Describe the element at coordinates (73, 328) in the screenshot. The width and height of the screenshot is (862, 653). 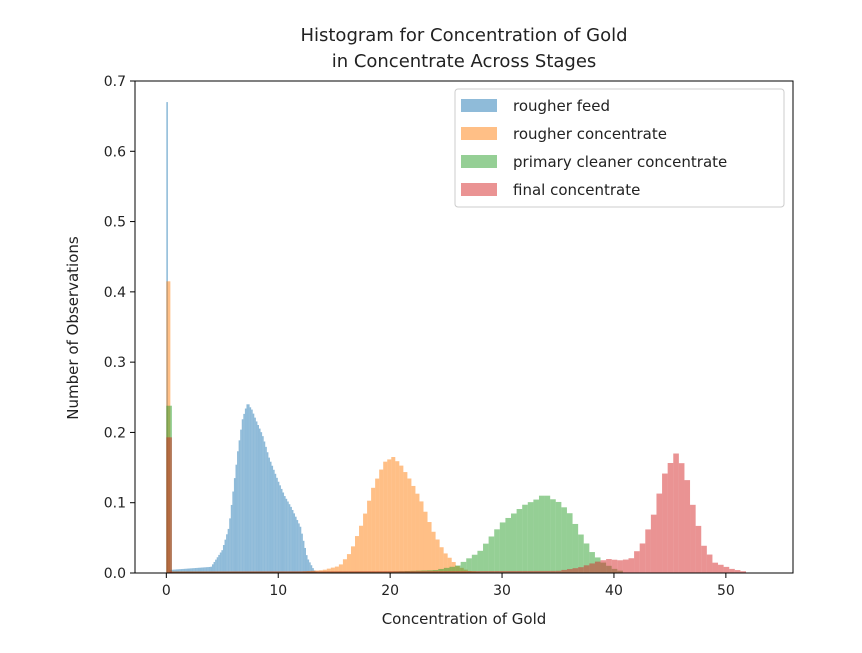
I see `y-axis-label: Number of Observations` at that location.